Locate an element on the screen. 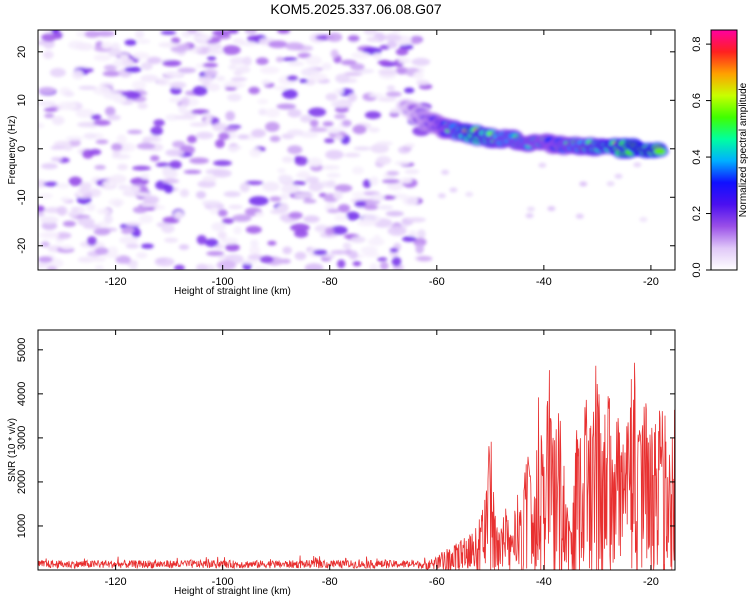 This screenshot has height=600, width=750. chart-title: KOM5.2025.337.06.08.G07 is located at coordinates (356, 9).